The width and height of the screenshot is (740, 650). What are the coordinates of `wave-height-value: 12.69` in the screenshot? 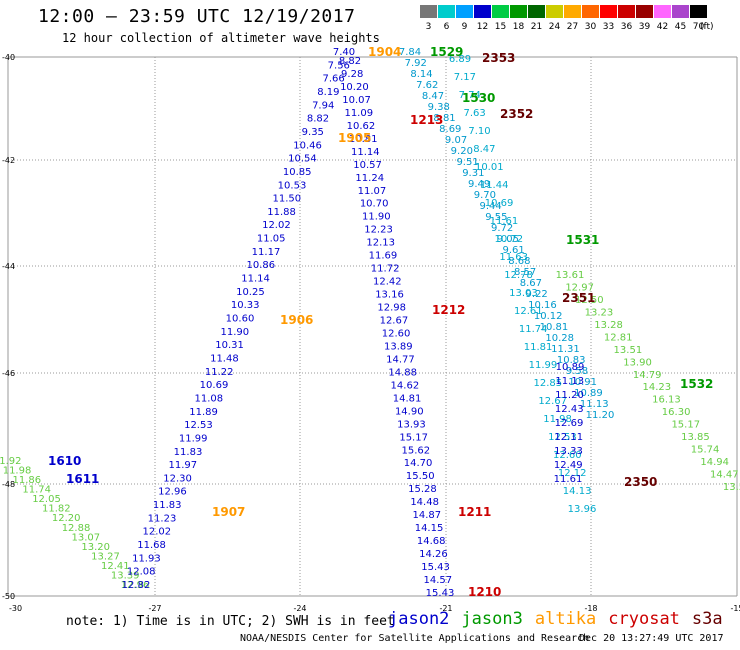 It's located at (569, 423).